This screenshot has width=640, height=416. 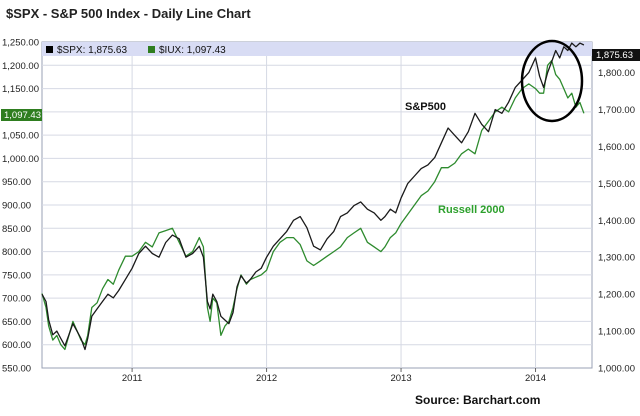 I want to click on right-tick-label: 1,700.00, so click(x=616, y=110).